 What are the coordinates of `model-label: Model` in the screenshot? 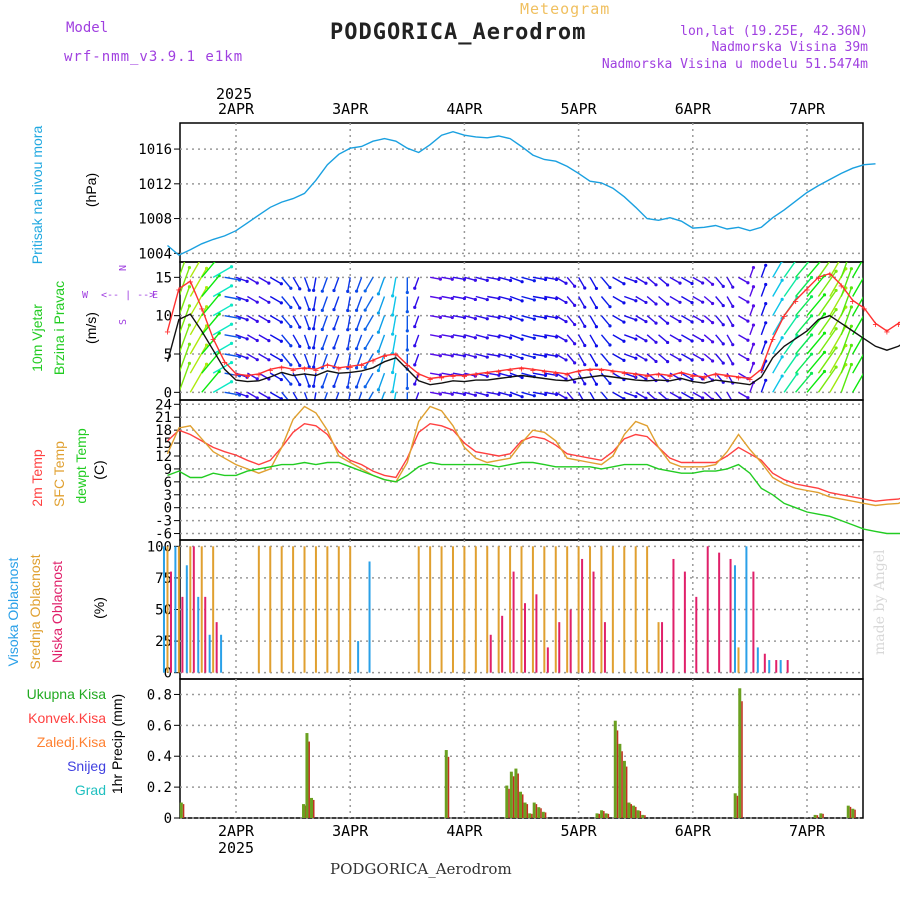 It's located at (87, 28).